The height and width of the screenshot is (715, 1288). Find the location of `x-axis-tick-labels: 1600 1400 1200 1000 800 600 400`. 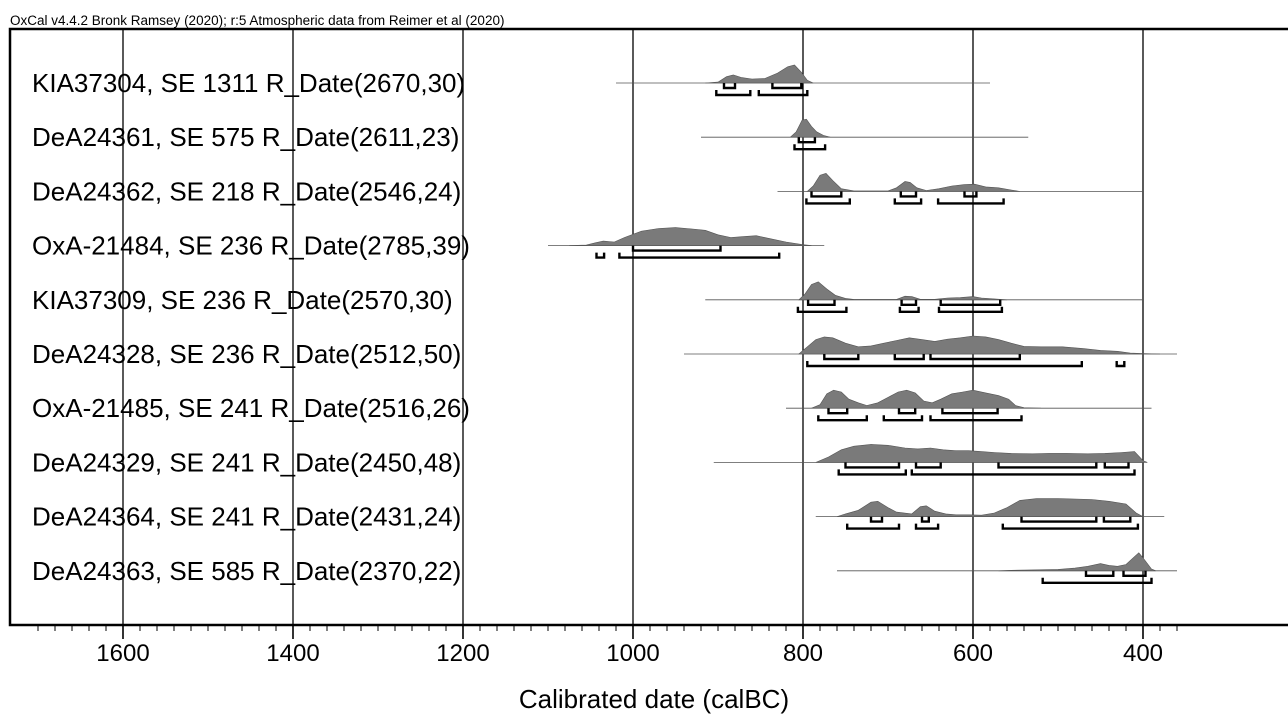

x-axis-tick-labels: 1600 1400 1200 1000 800 600 400 is located at coordinates (629, 653).